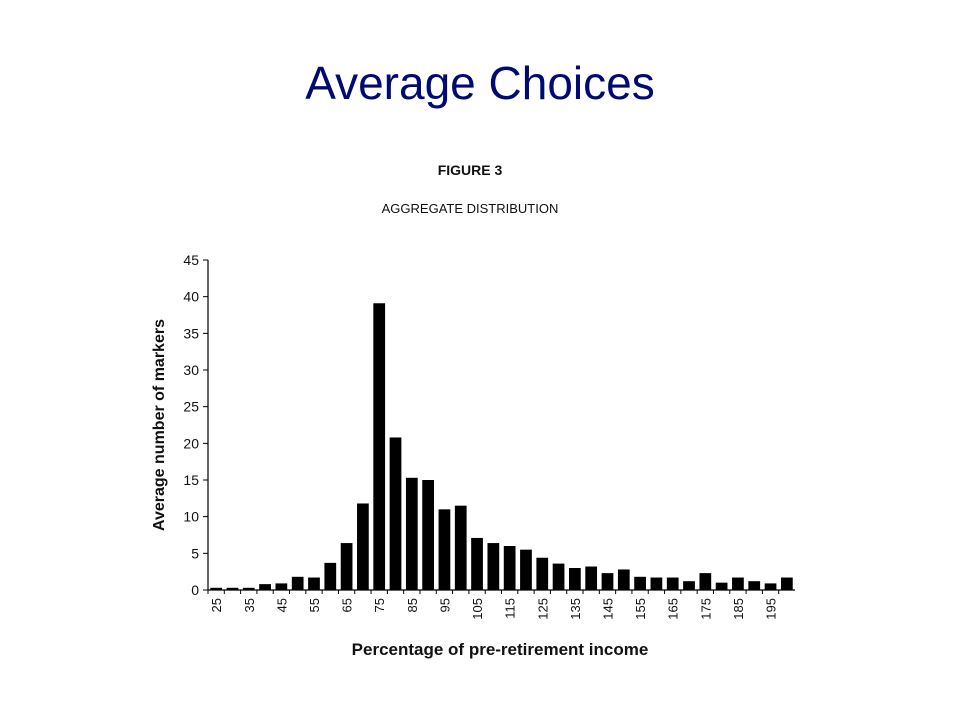 The image size is (960, 720). What do you see at coordinates (195, 590) in the screenshot?
I see `y-tick-label: 0` at bounding box center [195, 590].